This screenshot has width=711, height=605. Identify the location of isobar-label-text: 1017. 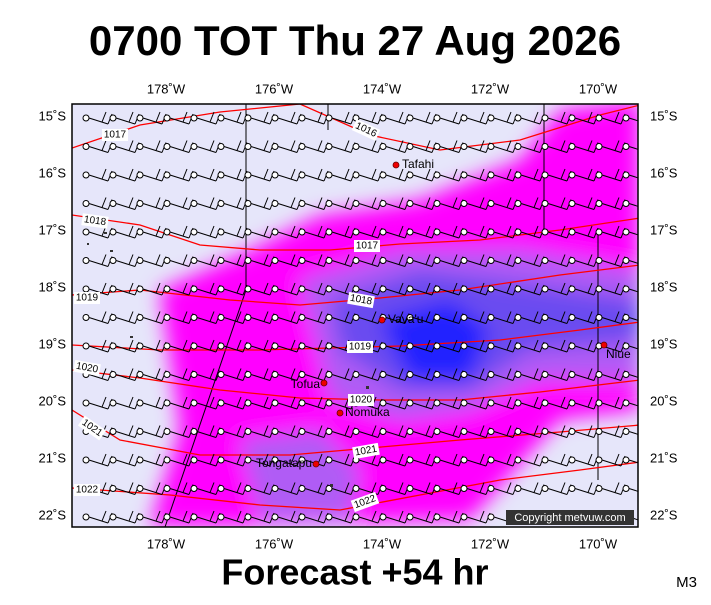
(115, 135).